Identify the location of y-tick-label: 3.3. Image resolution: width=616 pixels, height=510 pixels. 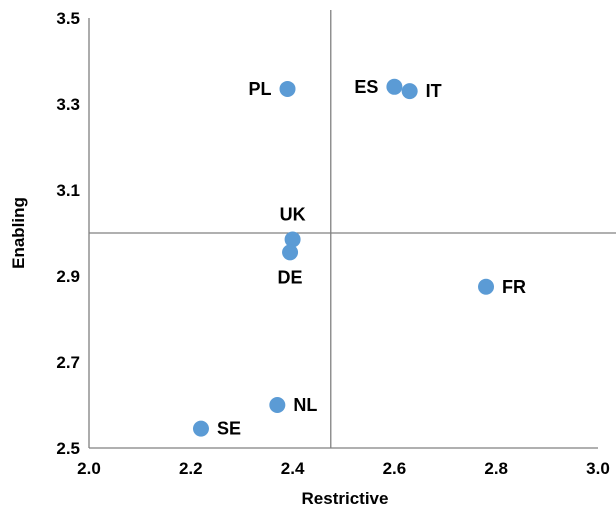
(68, 104).